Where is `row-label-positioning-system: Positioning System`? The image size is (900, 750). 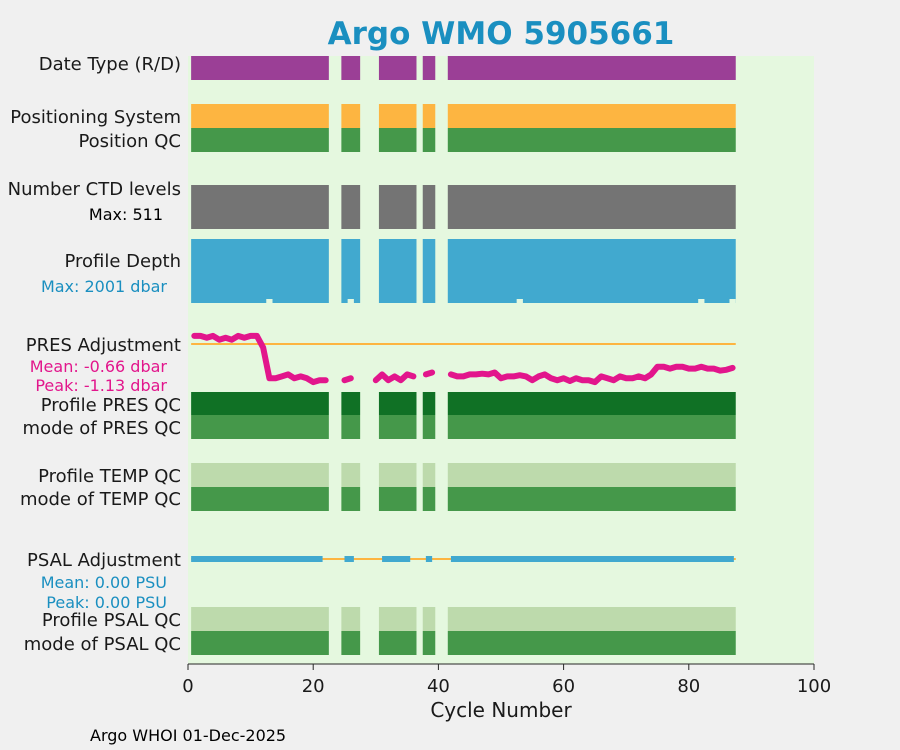 row-label-positioning-system: Positioning System is located at coordinates (95, 117).